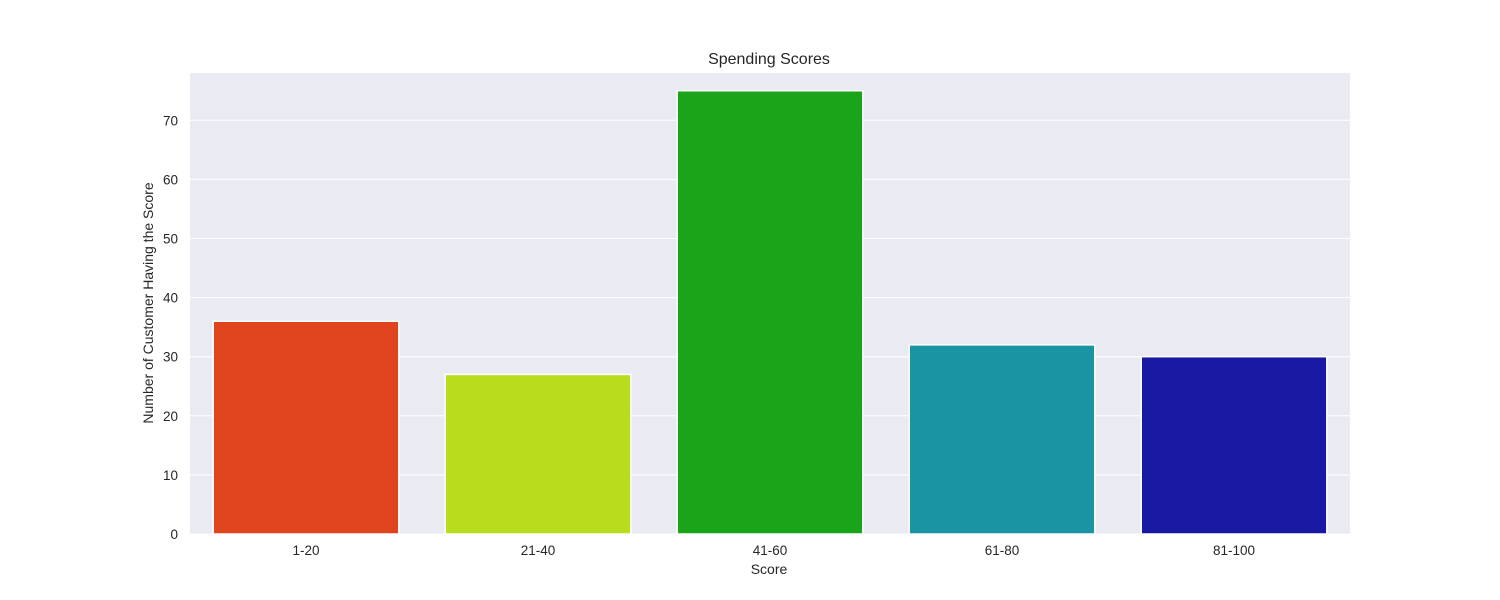 Image resolution: width=1500 pixels, height=600 pixels. What do you see at coordinates (170, 120) in the screenshot?
I see `y-tick-label: 70` at bounding box center [170, 120].